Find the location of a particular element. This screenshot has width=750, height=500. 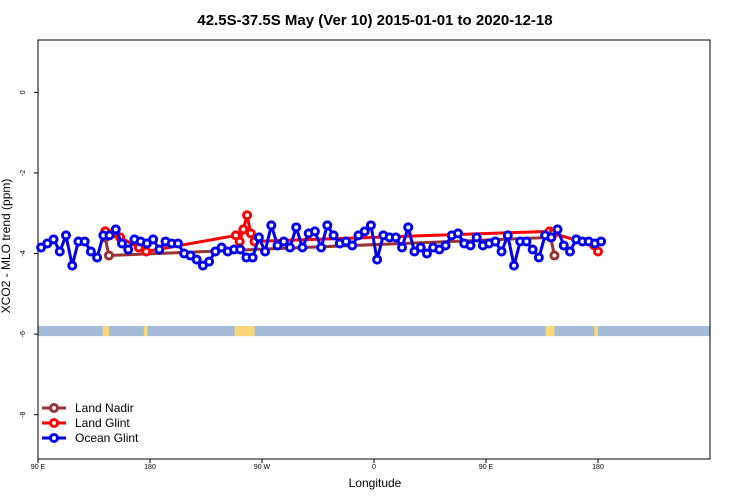

y-axis: 0 -2 -4 -6 -8 is located at coordinates (29, 254).